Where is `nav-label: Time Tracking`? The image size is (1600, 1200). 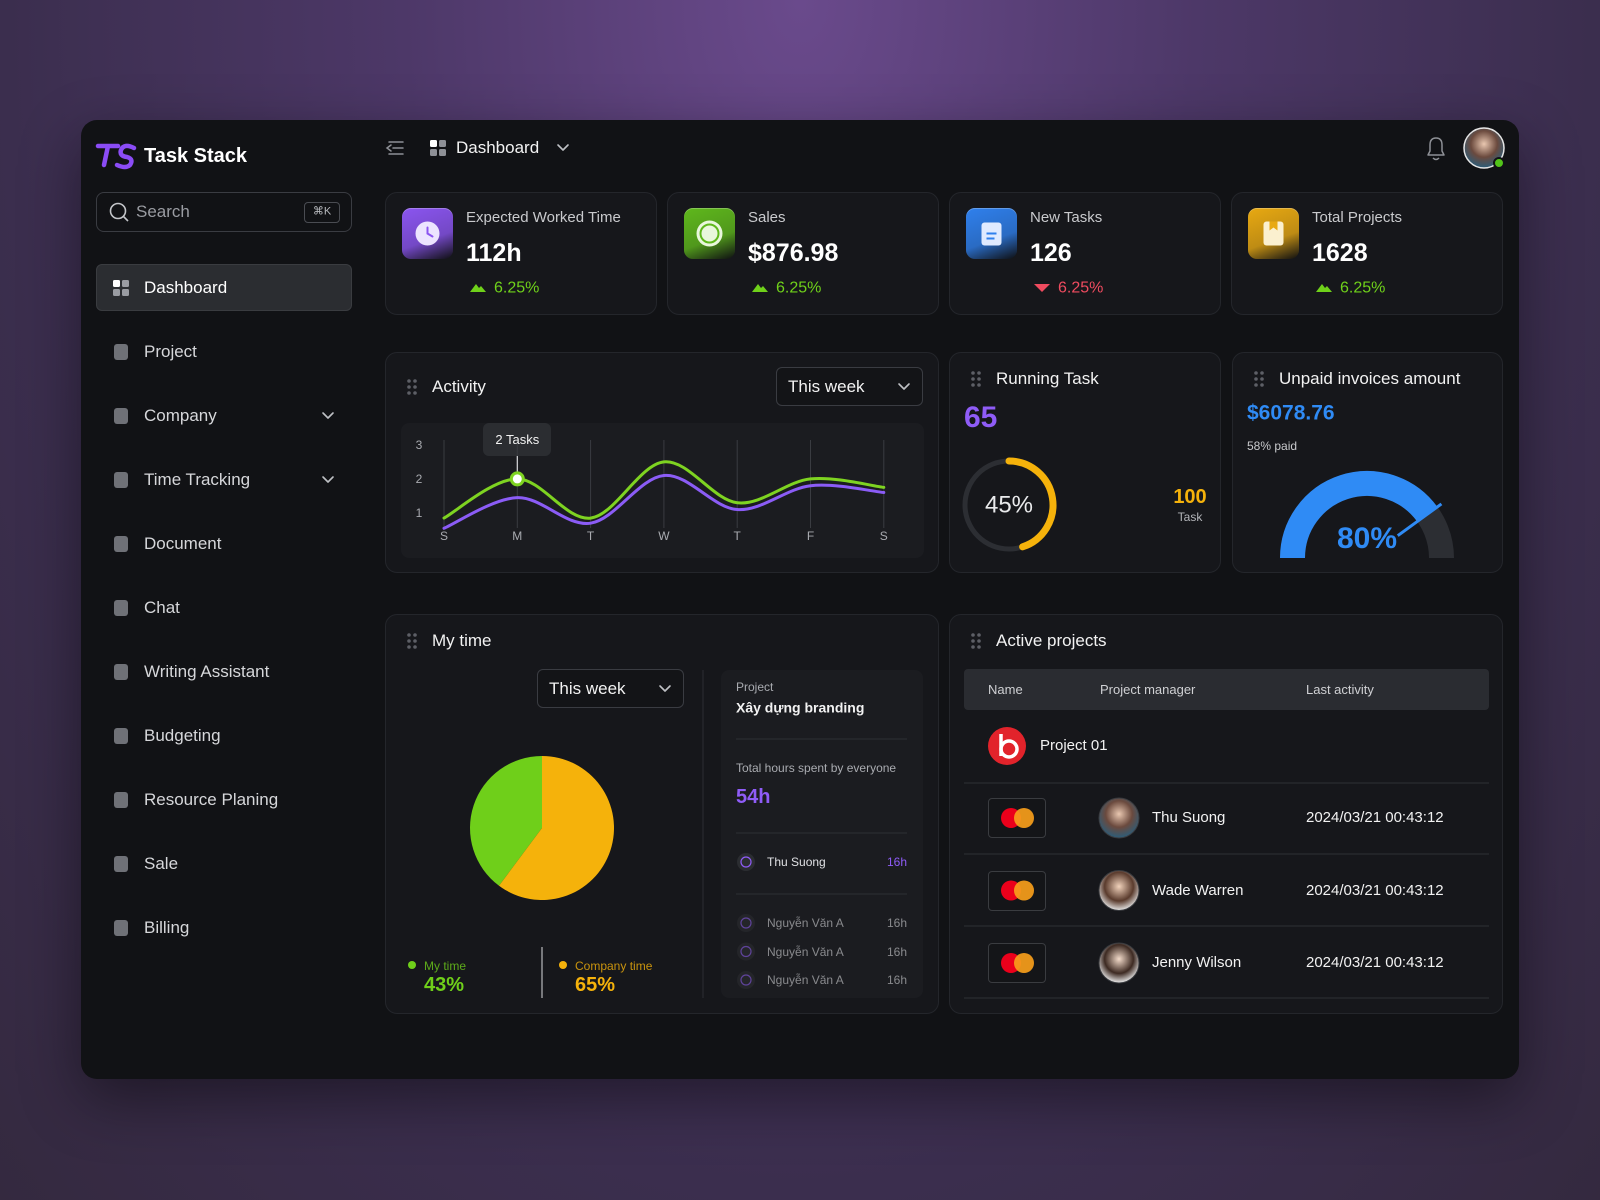
nav-label: Time Tracking is located at coordinates (197, 479).